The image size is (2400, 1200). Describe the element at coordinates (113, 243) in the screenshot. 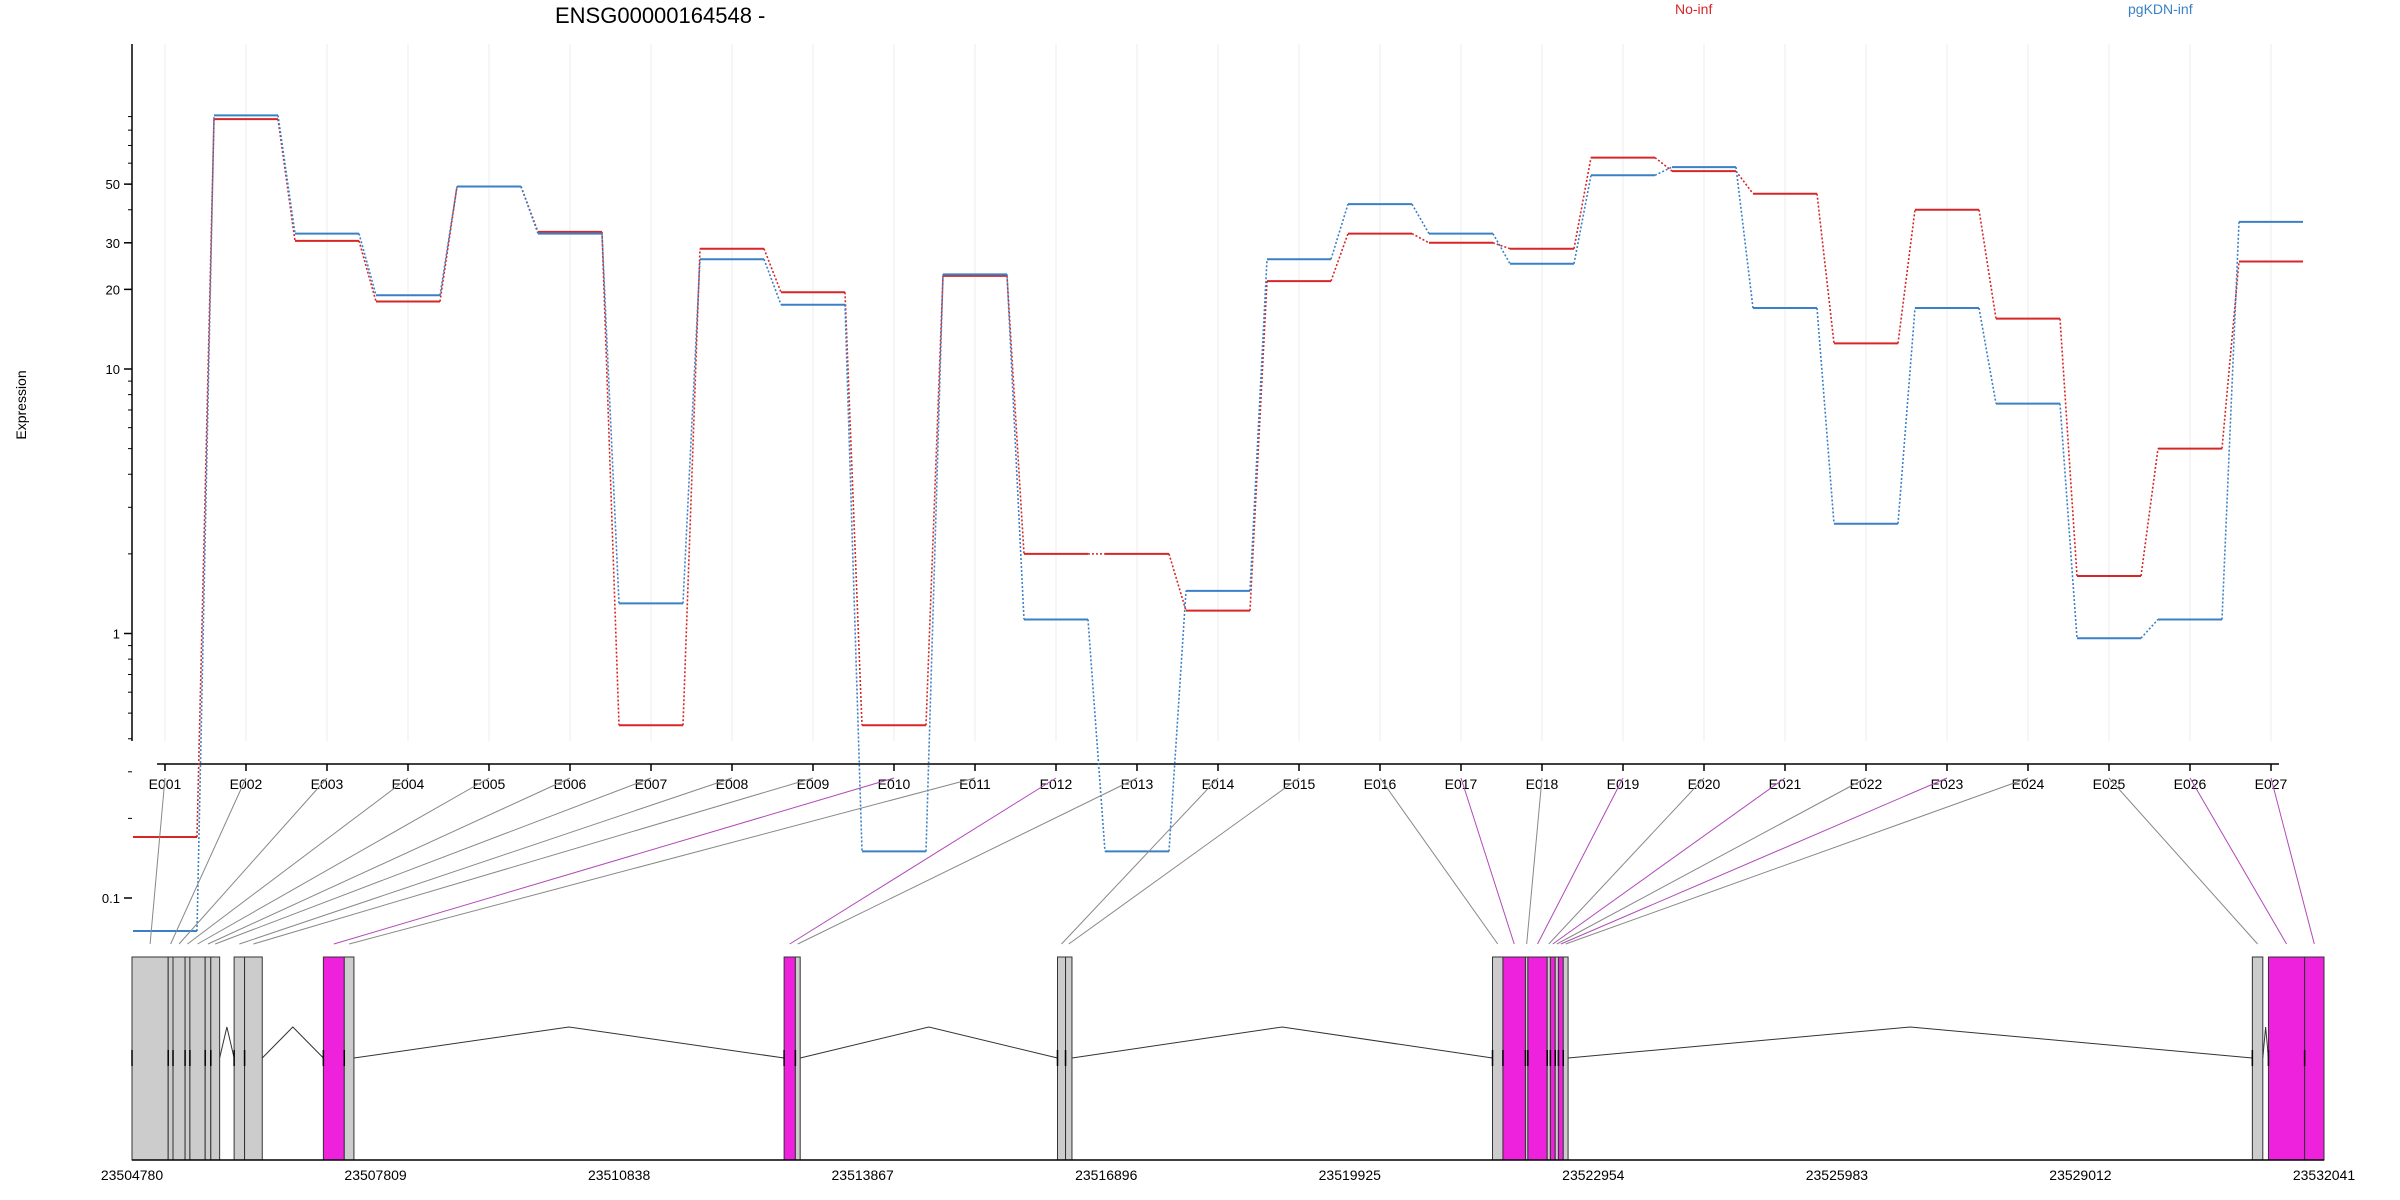

I see `y-tick-label: 30` at that location.